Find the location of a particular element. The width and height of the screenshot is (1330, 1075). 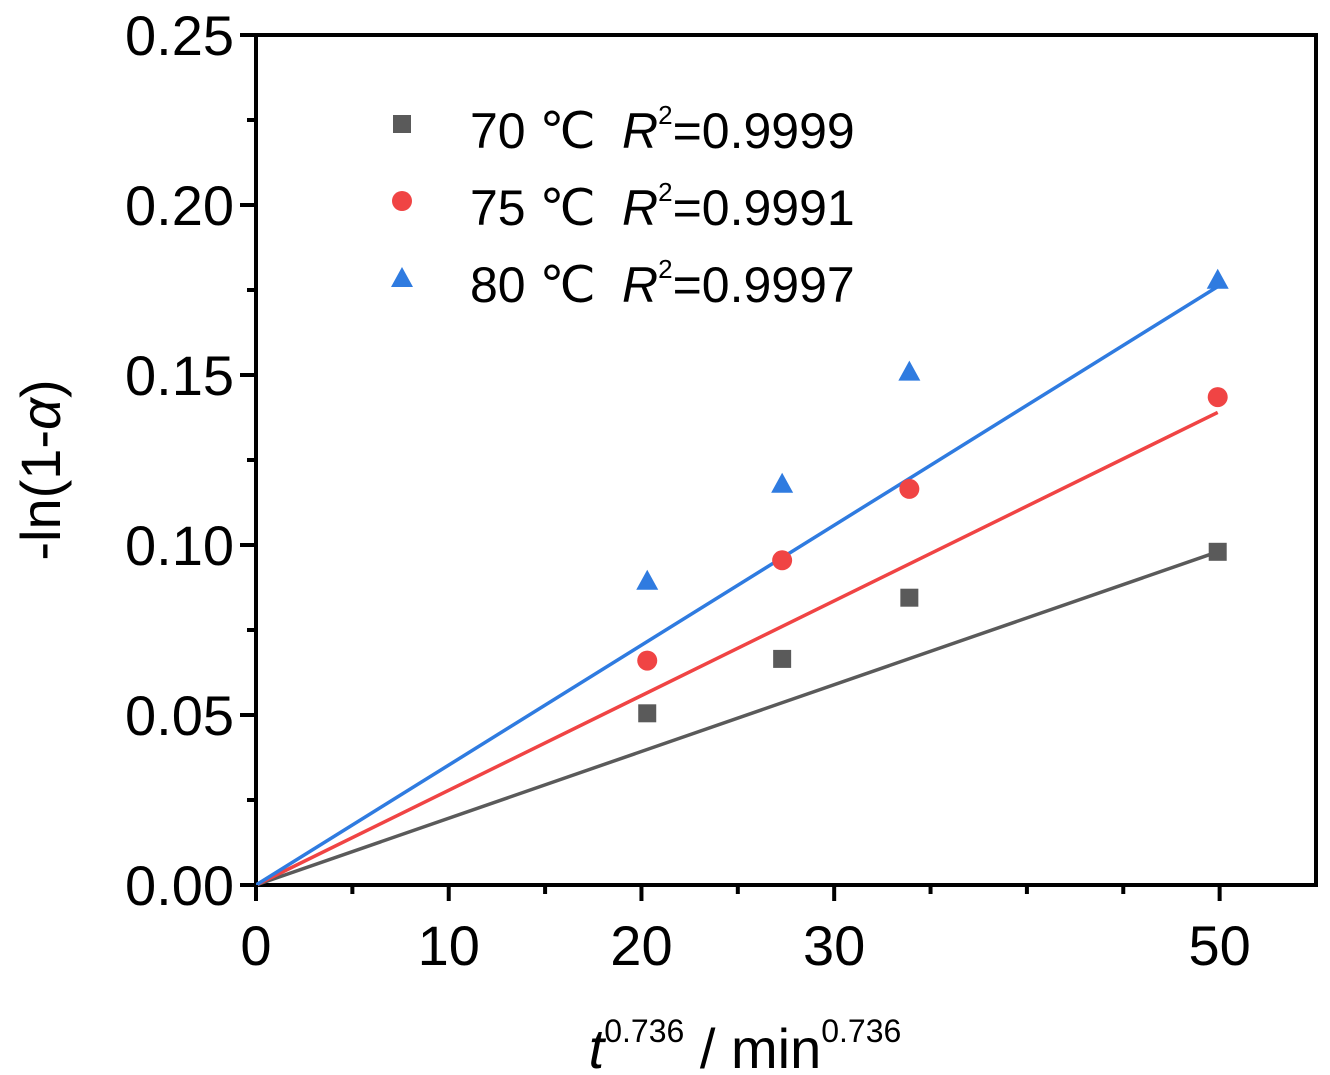

legend-r-squared: R2=0.9991 is located at coordinates (738, 206).